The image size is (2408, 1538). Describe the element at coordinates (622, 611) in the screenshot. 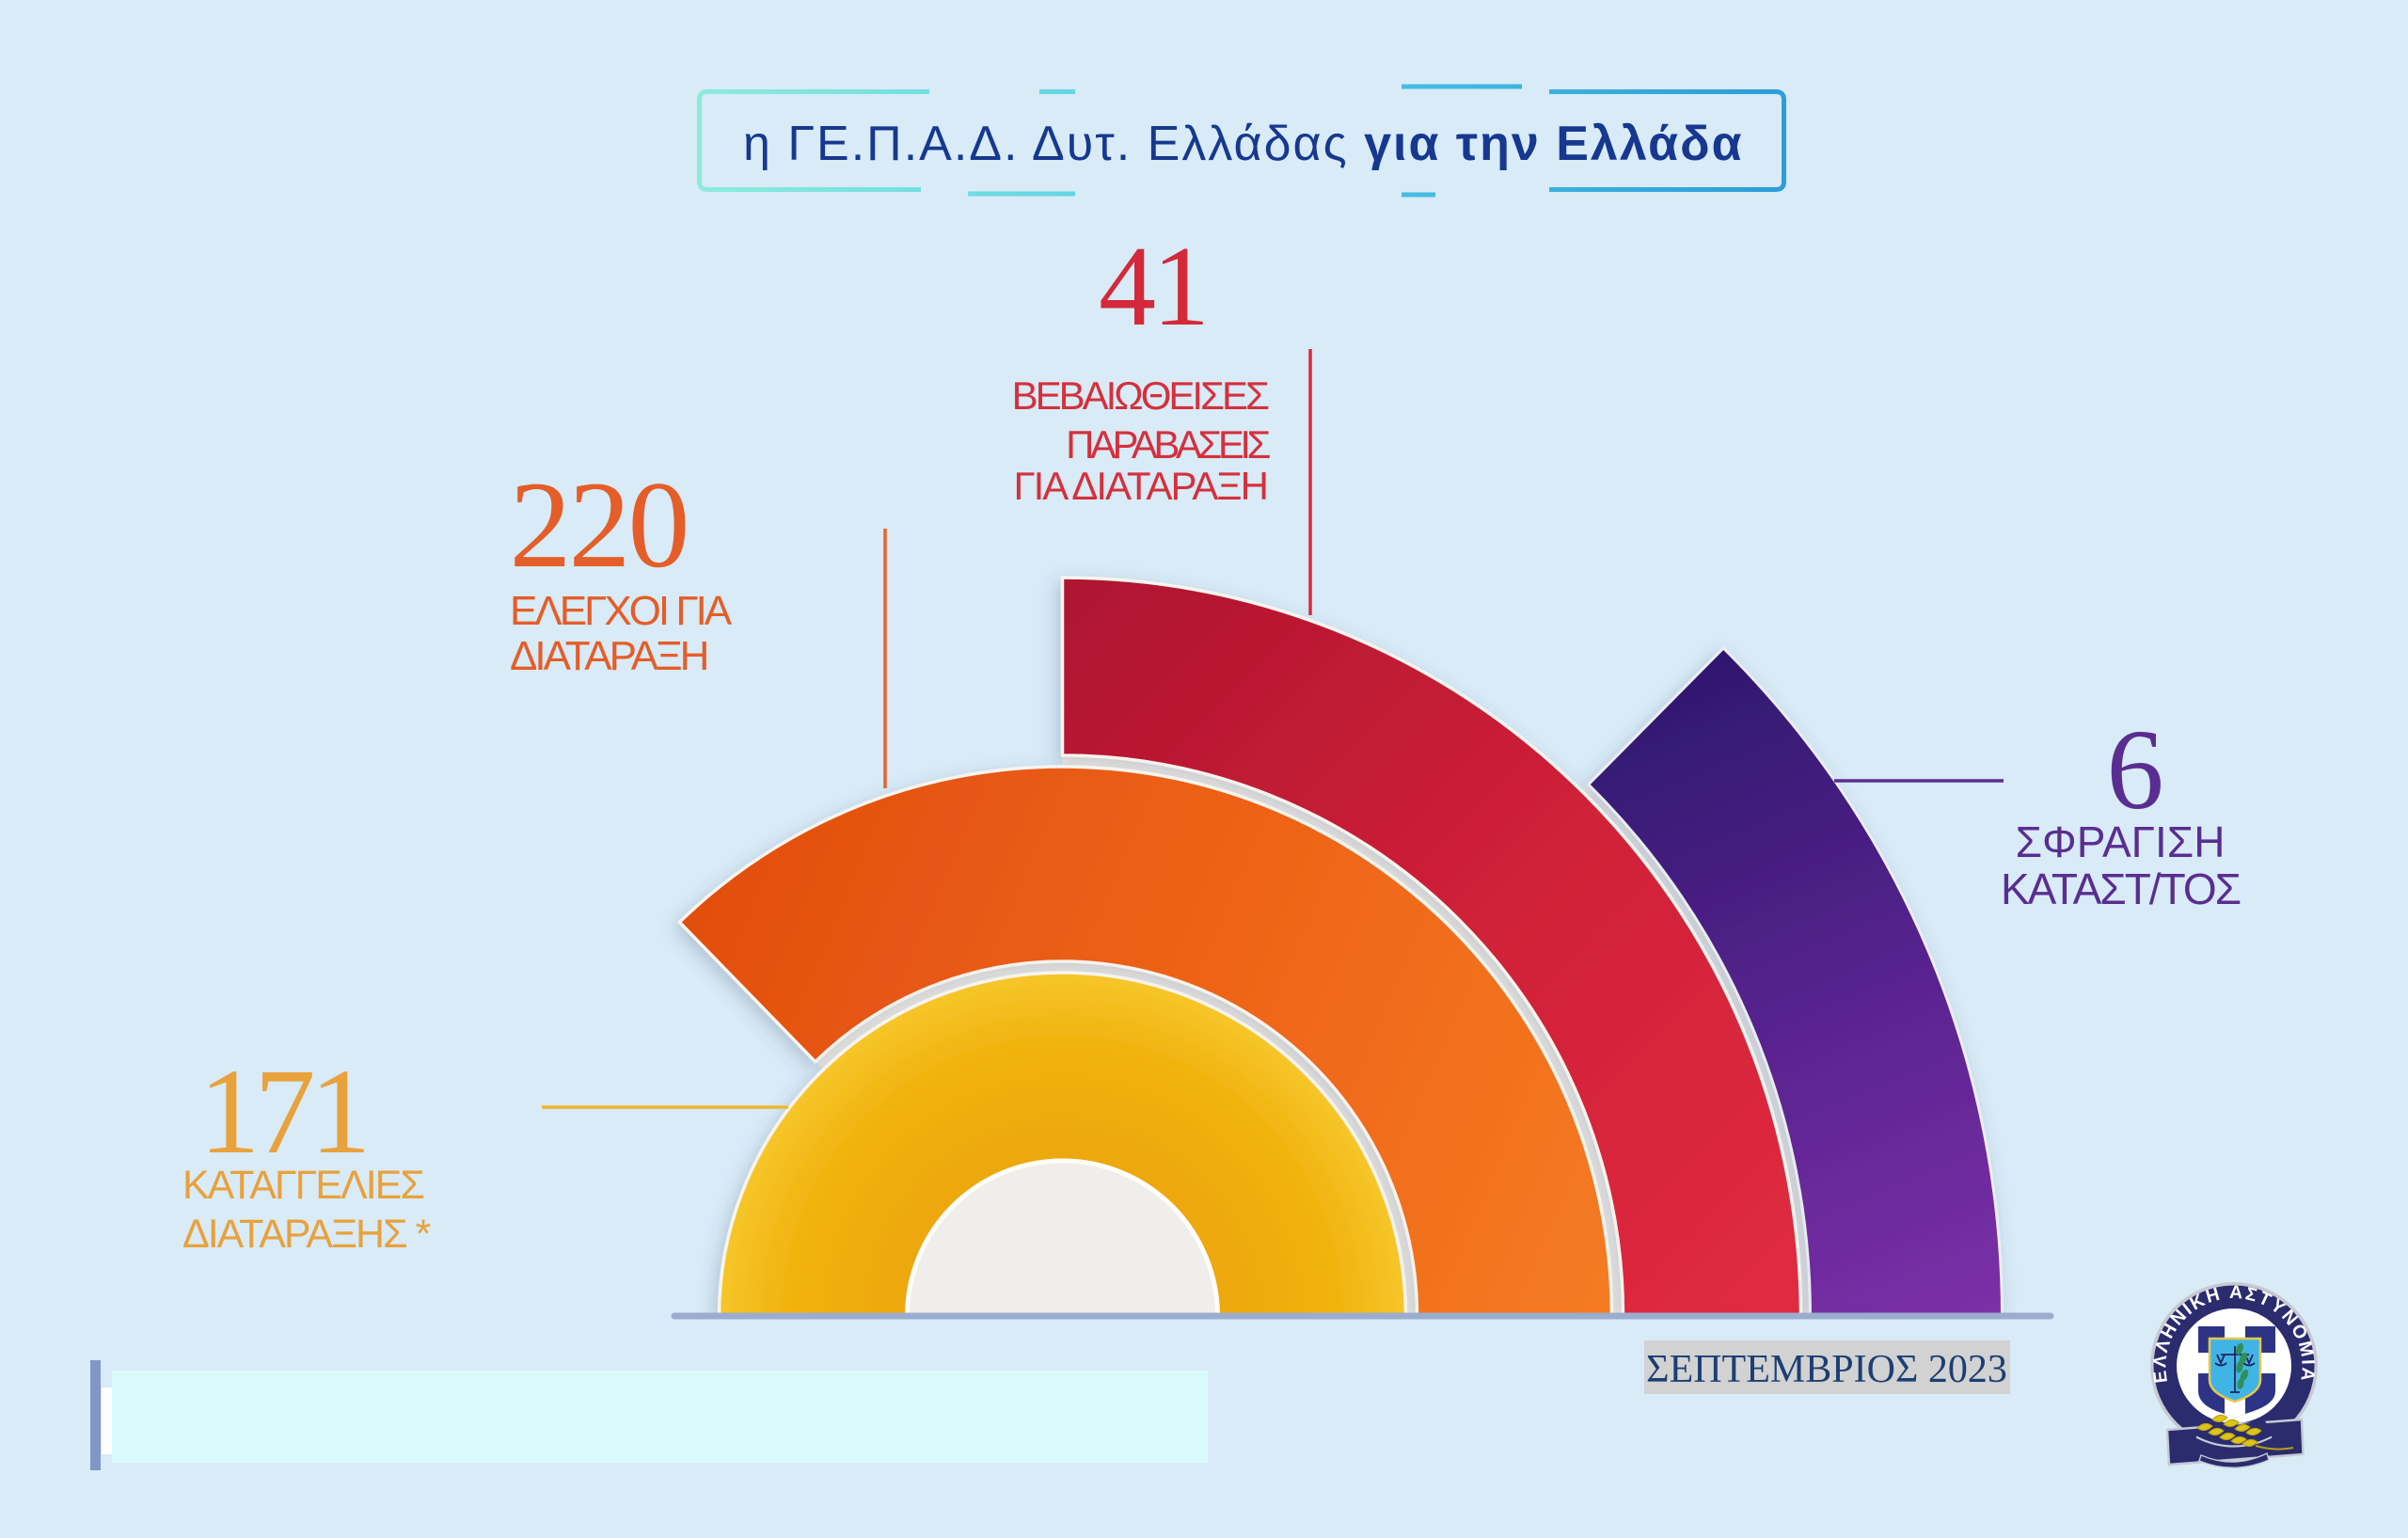

I see `svg-text: ΕΛΕΓΧΟΙ ΓΙΑ` at that location.